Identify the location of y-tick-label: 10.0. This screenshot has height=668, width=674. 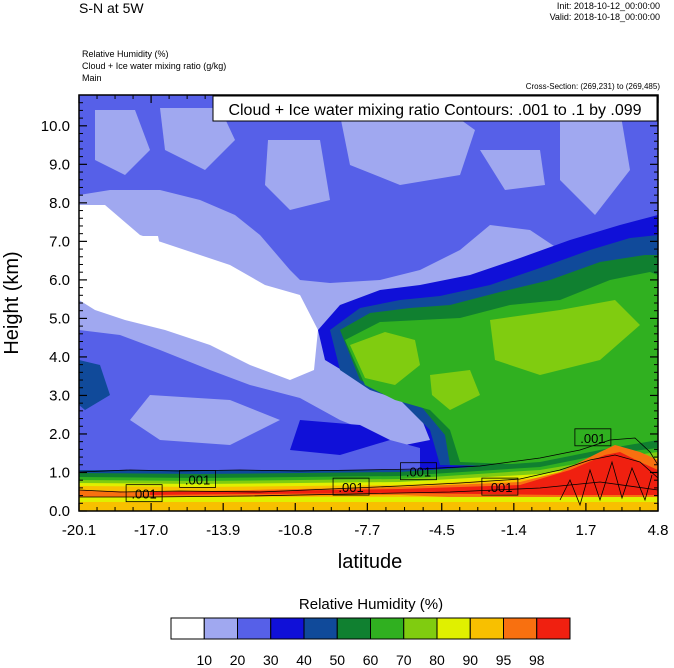
(55, 126).